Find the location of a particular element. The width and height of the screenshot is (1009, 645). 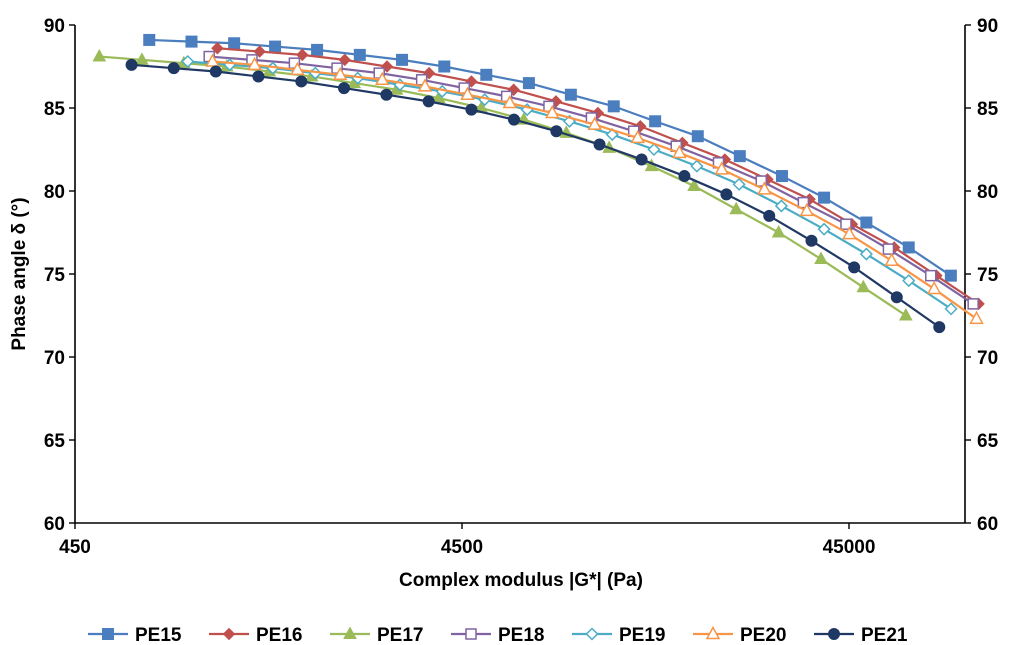

legend: PE15 PE16 PE17 PE18 PE19 PE20 PE21 is located at coordinates (498, 635).